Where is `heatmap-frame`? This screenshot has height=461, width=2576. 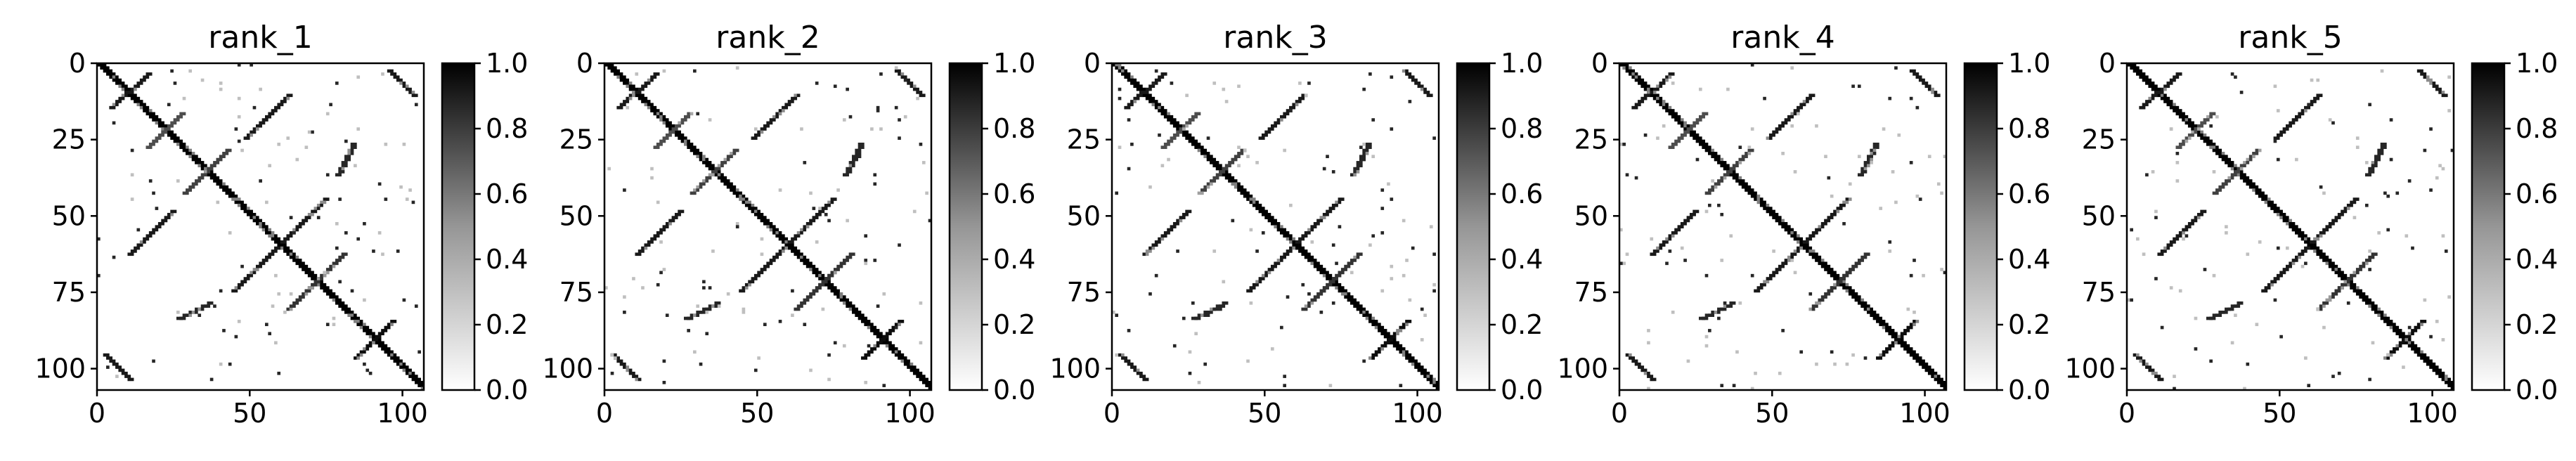 heatmap-frame is located at coordinates (1783, 226).